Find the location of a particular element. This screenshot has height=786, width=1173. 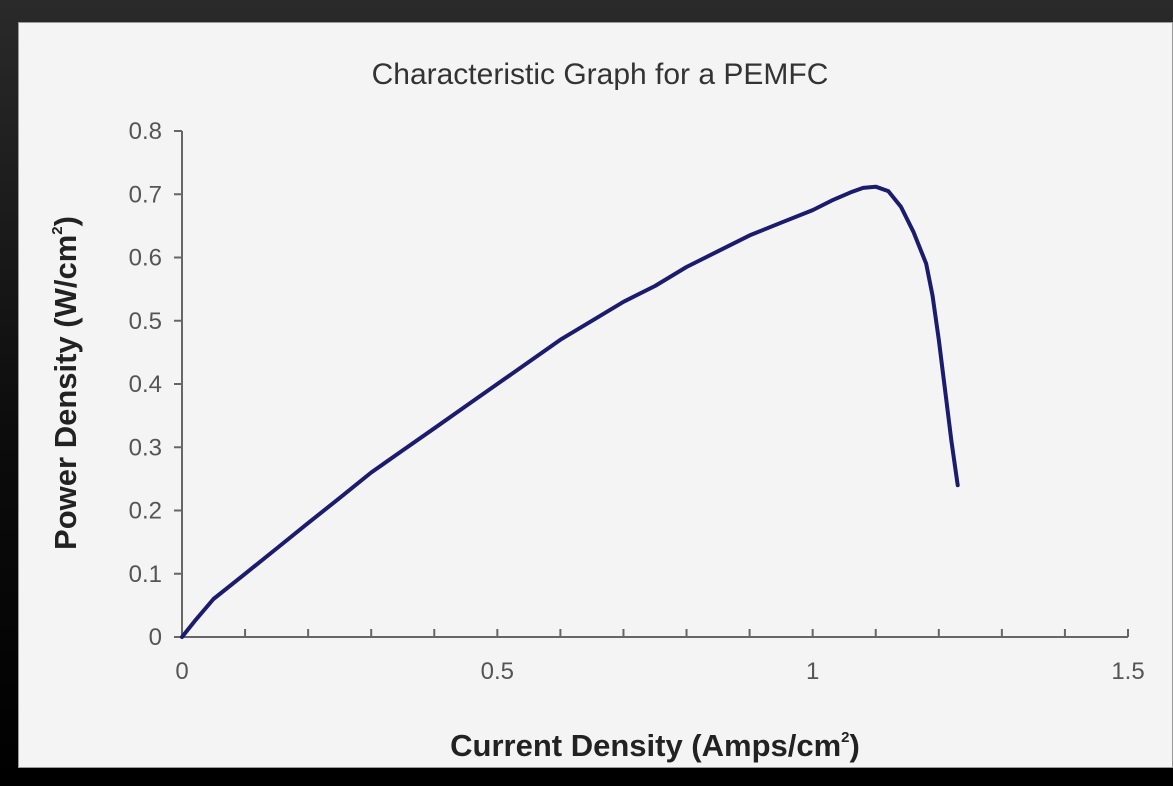

y-tick-label: 0 is located at coordinates (155, 637).